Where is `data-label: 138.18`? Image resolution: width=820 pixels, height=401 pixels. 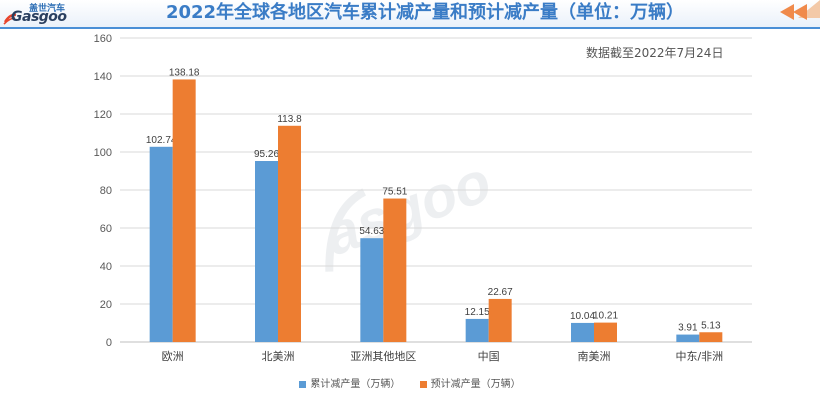 data-label: 138.18 is located at coordinates (184, 72).